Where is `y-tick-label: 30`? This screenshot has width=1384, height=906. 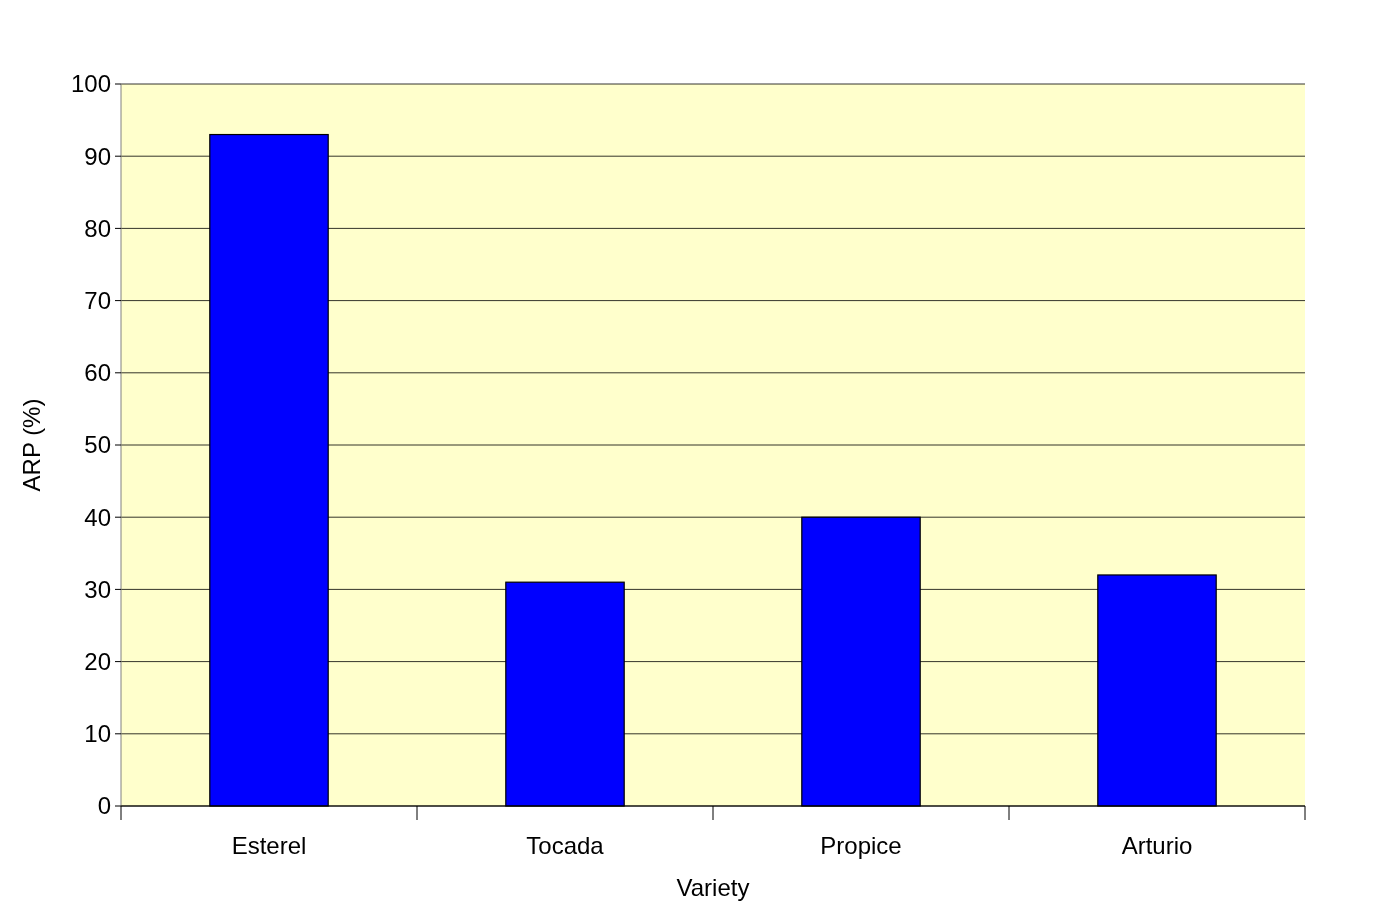
y-tick-label: 30 is located at coordinates (97, 589).